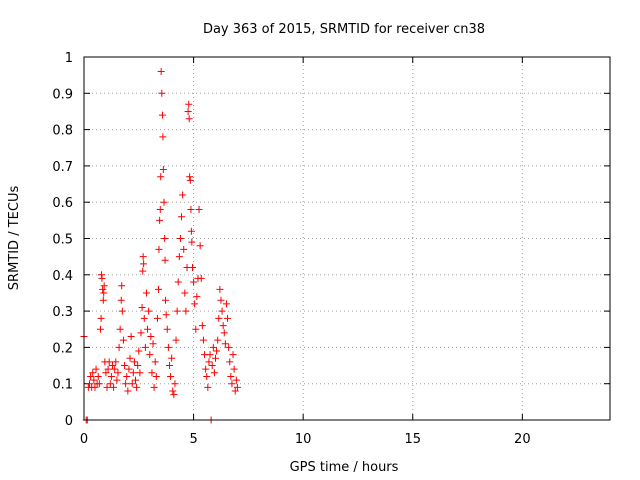 This screenshot has width=640, height=480. What do you see at coordinates (62, 348) in the screenshot?
I see `y-tick-label: 0.2` at bounding box center [62, 348].